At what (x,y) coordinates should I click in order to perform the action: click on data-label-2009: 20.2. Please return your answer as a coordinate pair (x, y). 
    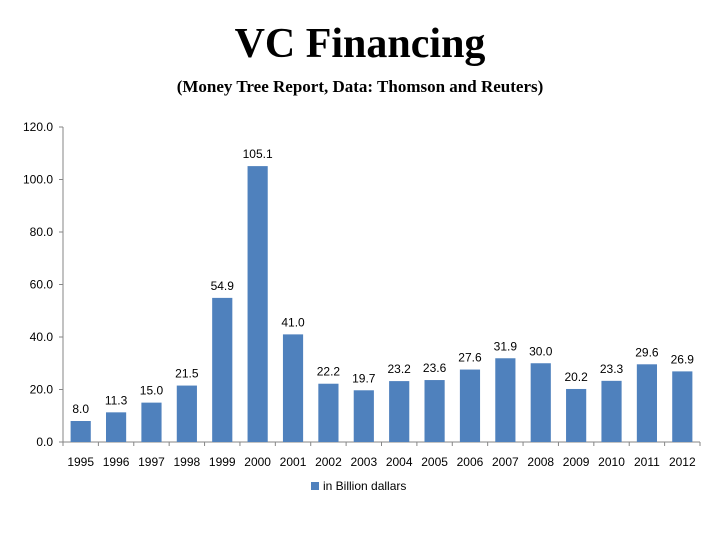
    Looking at the image, I should click on (576, 377).